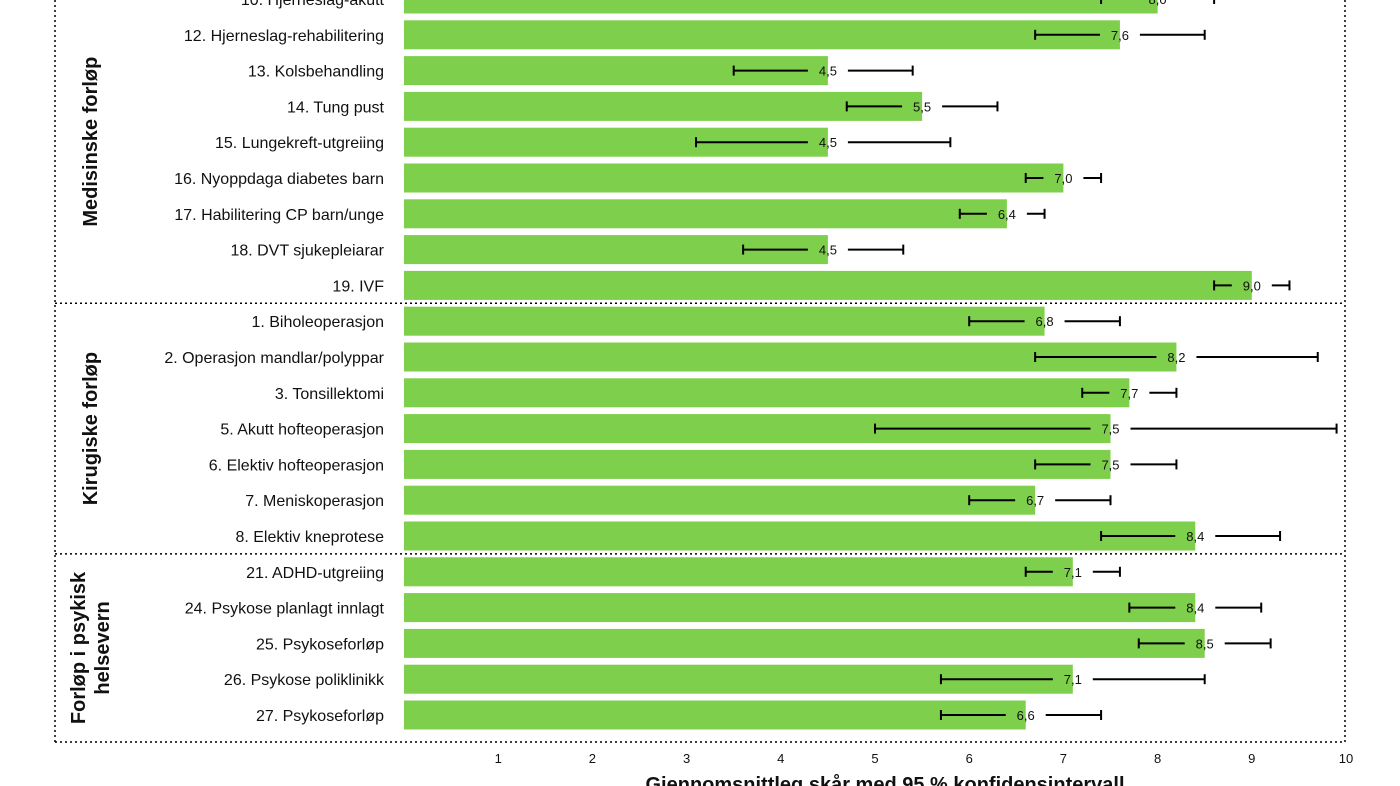  I want to click on x-tick-label: 5, so click(874, 758).